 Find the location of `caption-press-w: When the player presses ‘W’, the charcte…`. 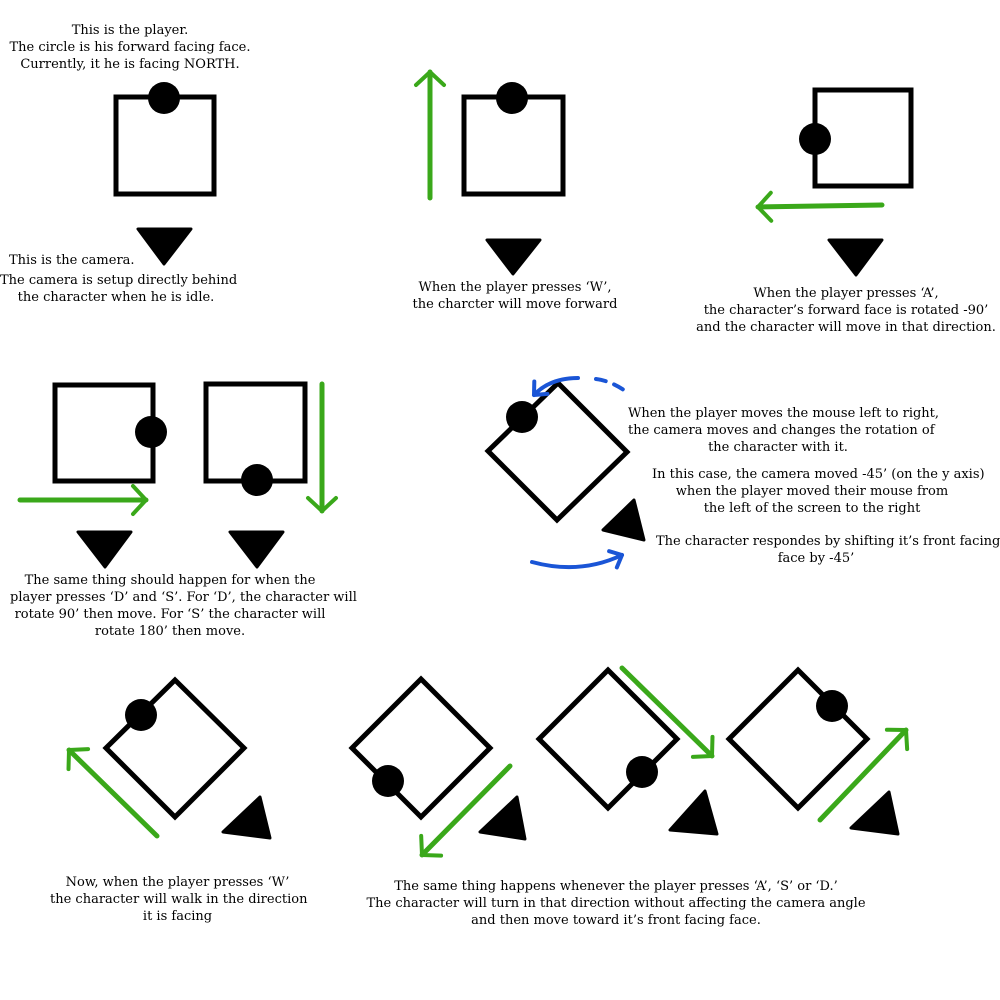

caption-press-w: When the player presses ‘W’, the charcte… is located at coordinates (515, 296).